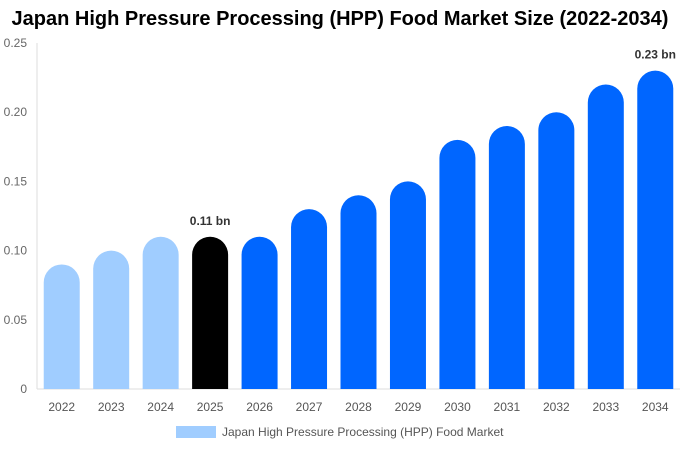 This screenshot has width=680, height=450. What do you see at coordinates (160, 312) in the screenshot?
I see `bar-2024` at bounding box center [160, 312].